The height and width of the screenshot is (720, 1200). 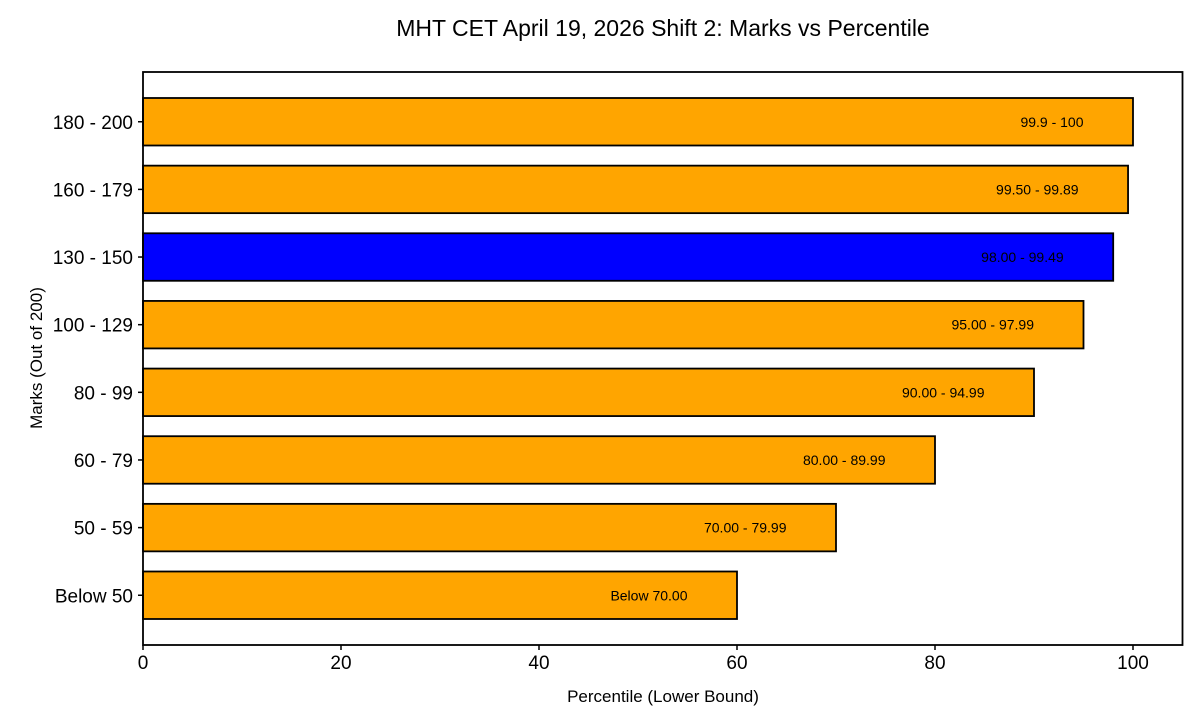 What do you see at coordinates (103, 529) in the screenshot?
I see `y-tick-label: 50 - 59` at bounding box center [103, 529].